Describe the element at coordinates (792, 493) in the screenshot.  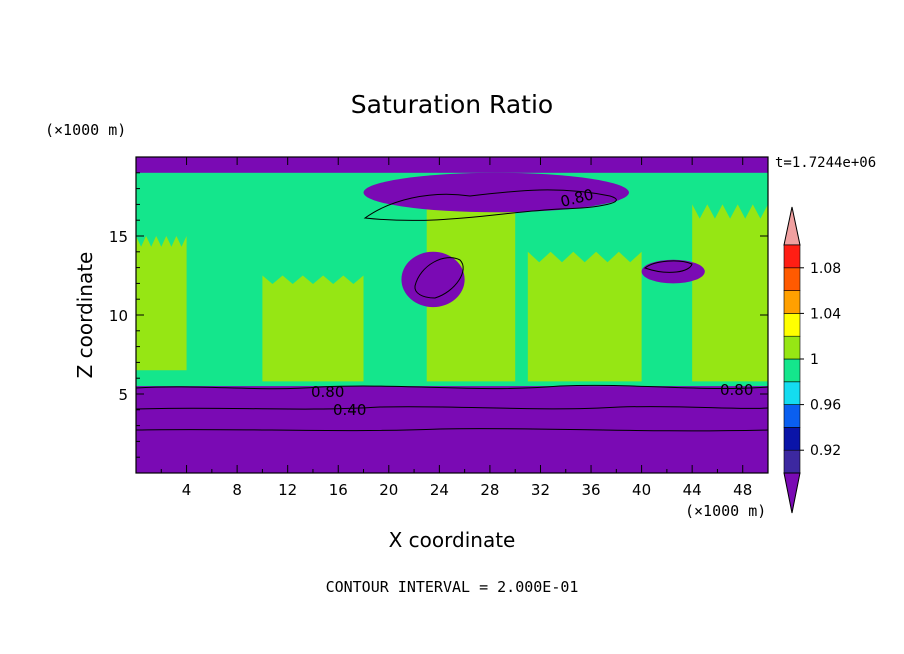
I see `colorbar-under-triangle` at that location.